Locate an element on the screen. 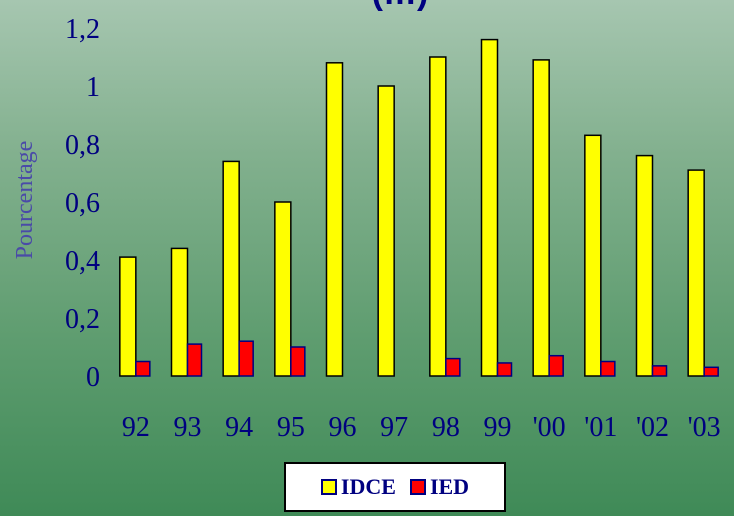  x-tick-label: 94 is located at coordinates (239, 427).